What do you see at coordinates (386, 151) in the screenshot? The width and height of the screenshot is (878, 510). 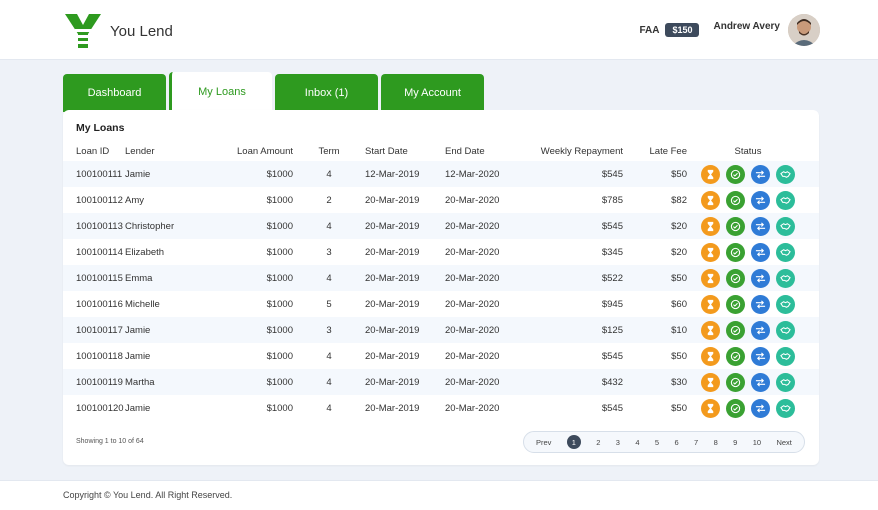 I see `column-header: Start Date` at bounding box center [386, 151].